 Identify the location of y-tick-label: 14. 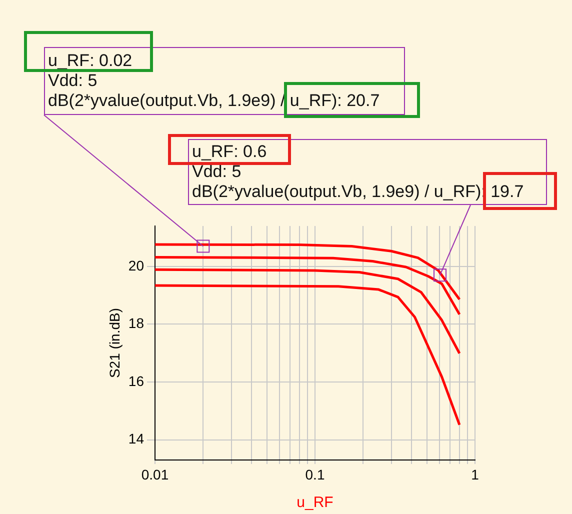
(136, 438).